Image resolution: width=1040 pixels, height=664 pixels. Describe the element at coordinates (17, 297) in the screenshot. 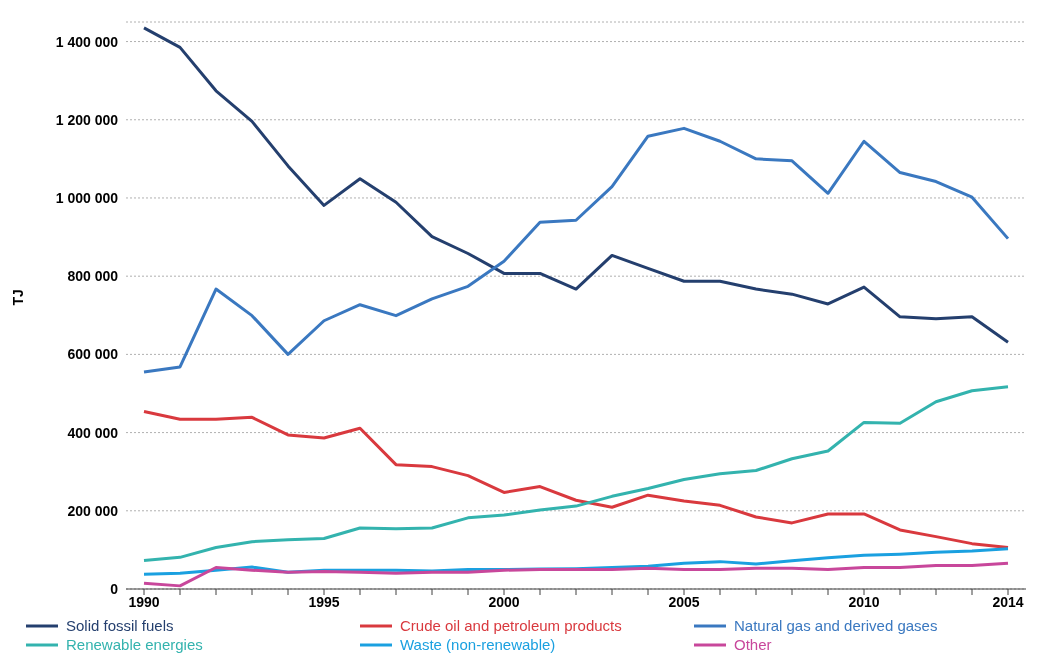

I see `y-axis-title: TJ` at that location.